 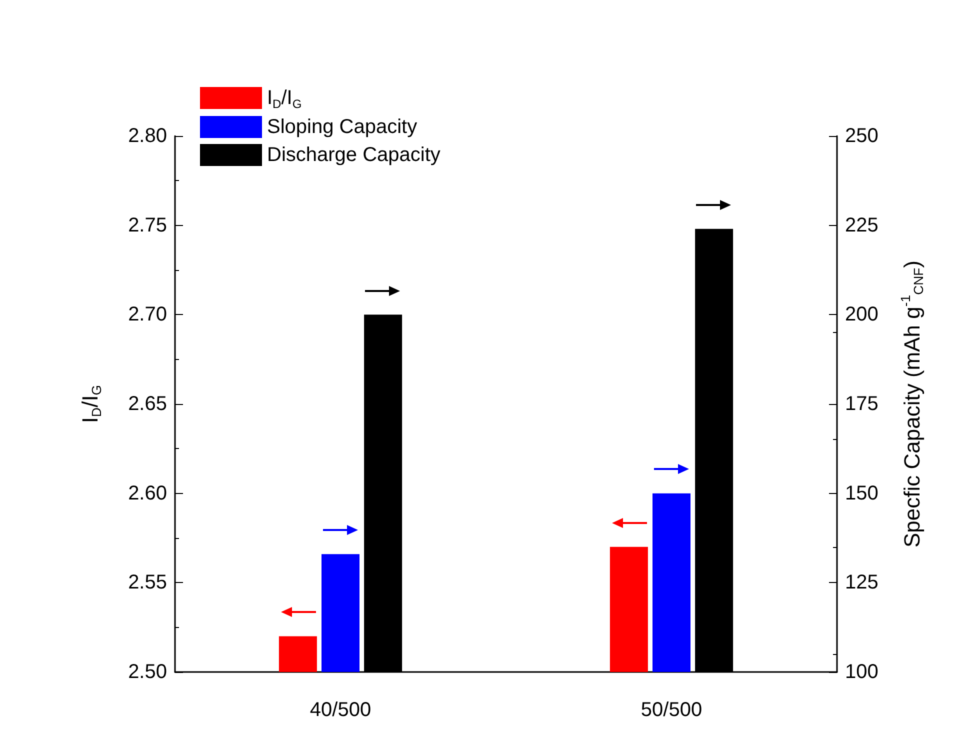 What do you see at coordinates (147, 404) in the screenshot?
I see `y-tick-label: 2.65` at bounding box center [147, 404].